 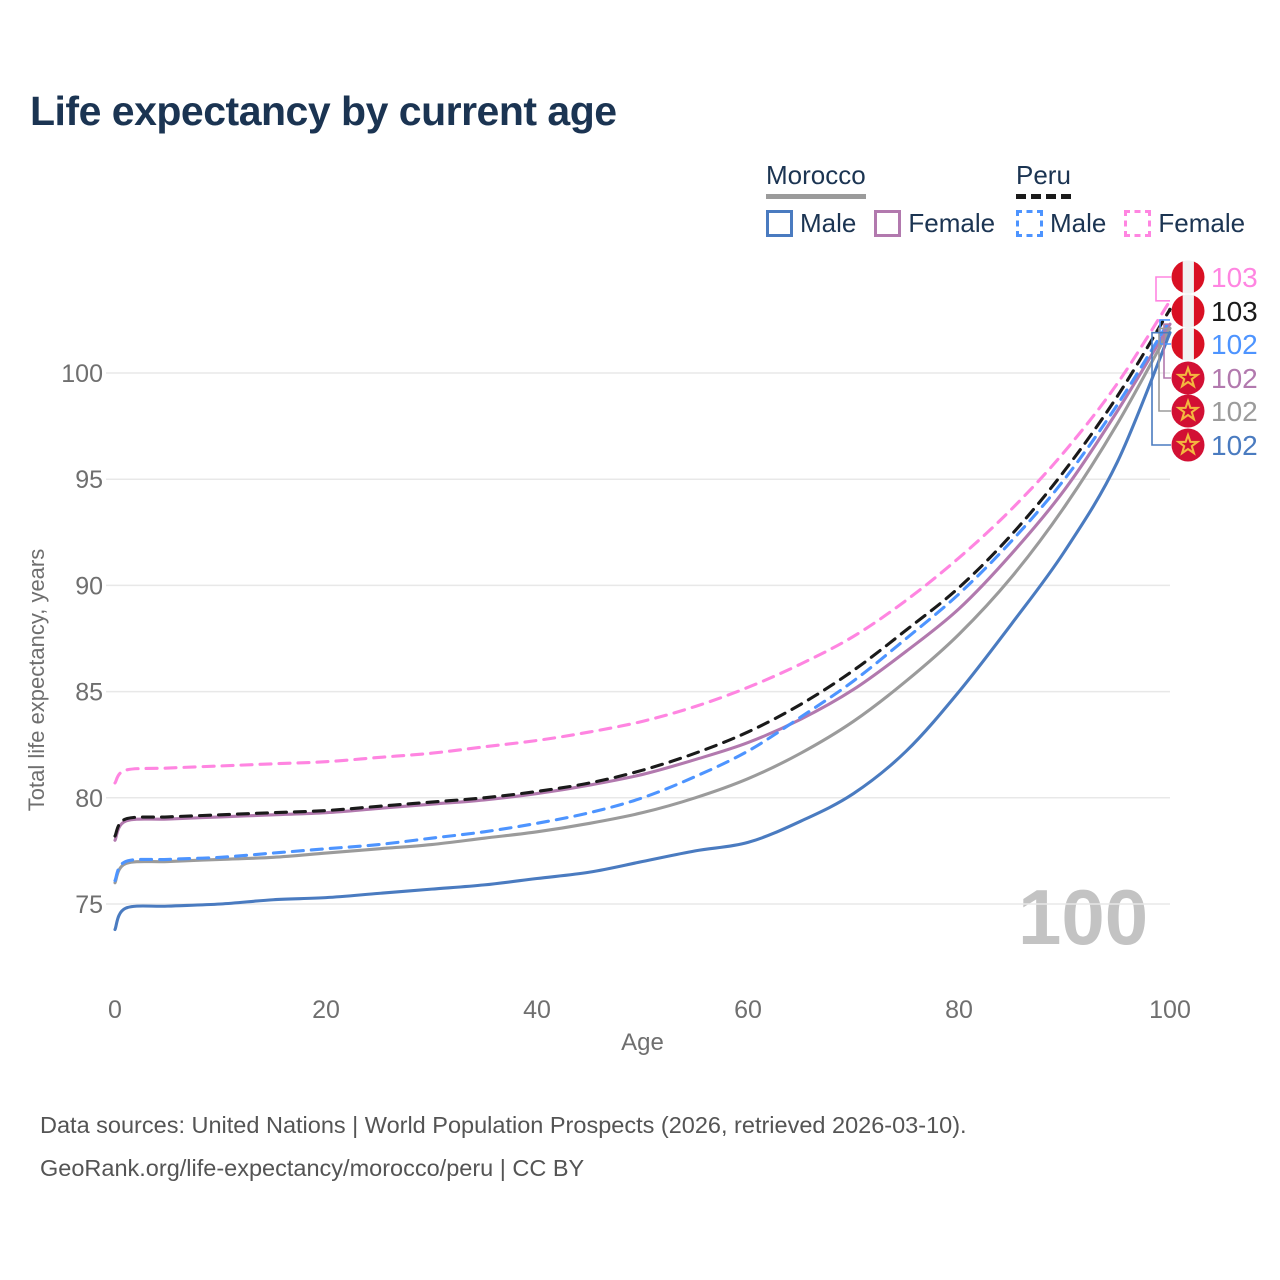 What do you see at coordinates (1139, 199) in the screenshot?
I see `legend-group-peru: Peru Male Female` at bounding box center [1139, 199].